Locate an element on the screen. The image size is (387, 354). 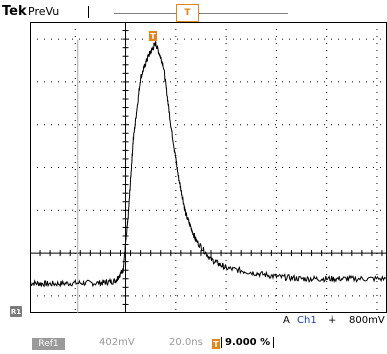
trigger-point-glyph: T is located at coordinates (153, 36).